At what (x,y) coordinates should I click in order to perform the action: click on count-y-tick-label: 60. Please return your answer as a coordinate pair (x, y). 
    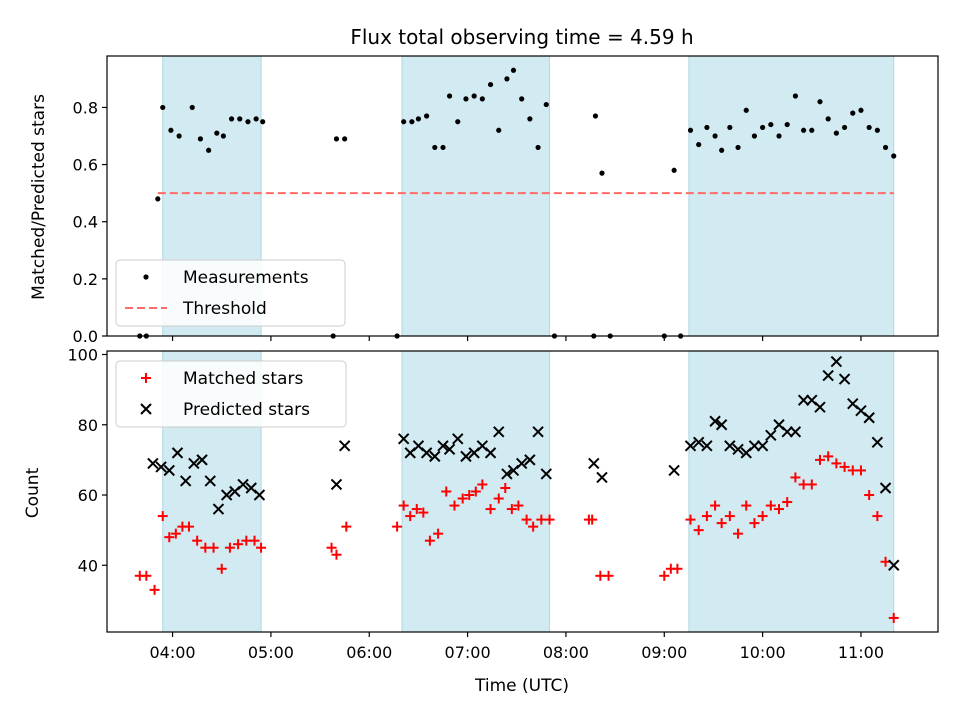
    Looking at the image, I should click on (88, 495).